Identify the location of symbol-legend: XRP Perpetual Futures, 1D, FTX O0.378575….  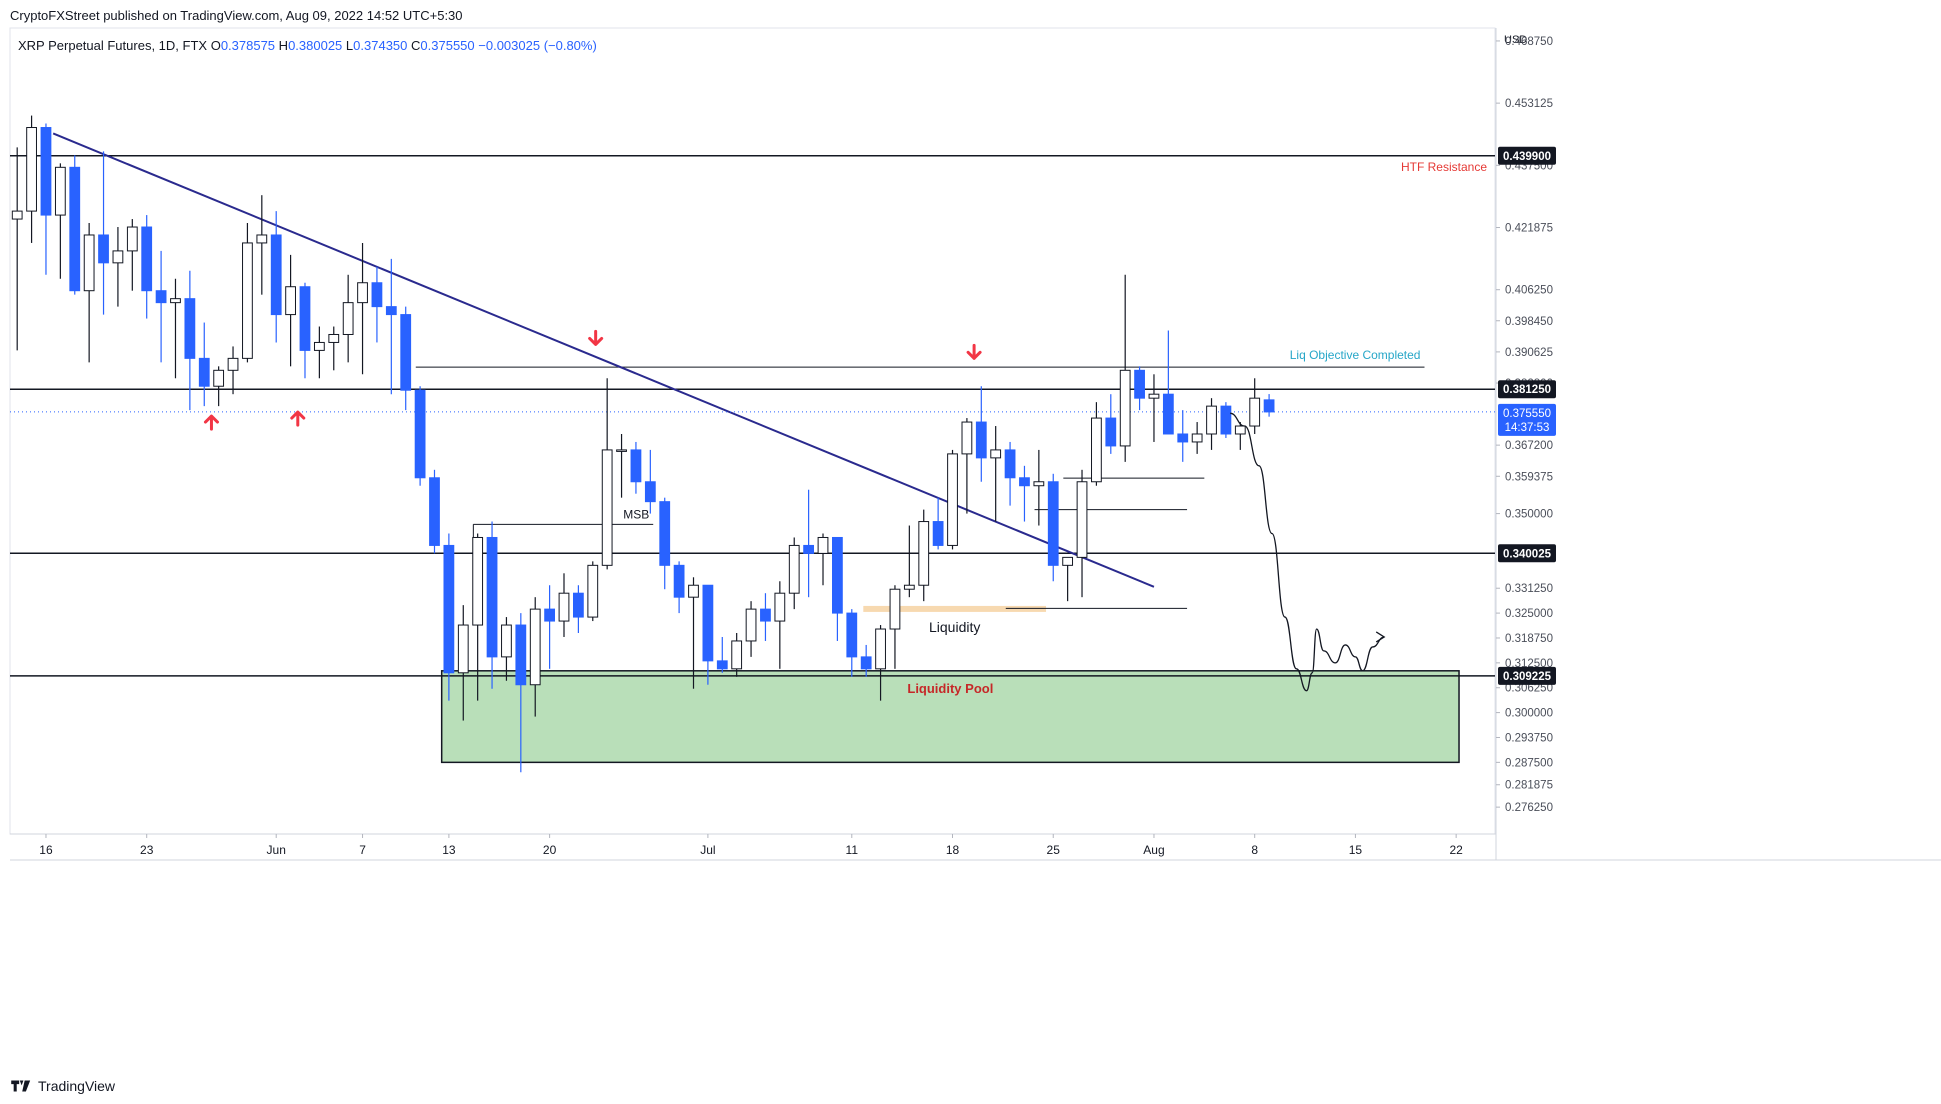
(307, 45).